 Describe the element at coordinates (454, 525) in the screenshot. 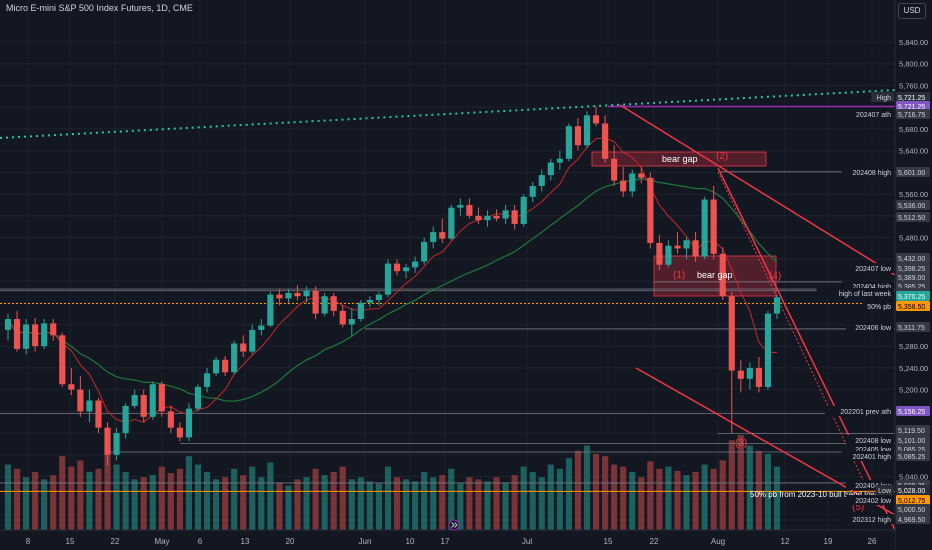

I see `replay-icon` at that location.